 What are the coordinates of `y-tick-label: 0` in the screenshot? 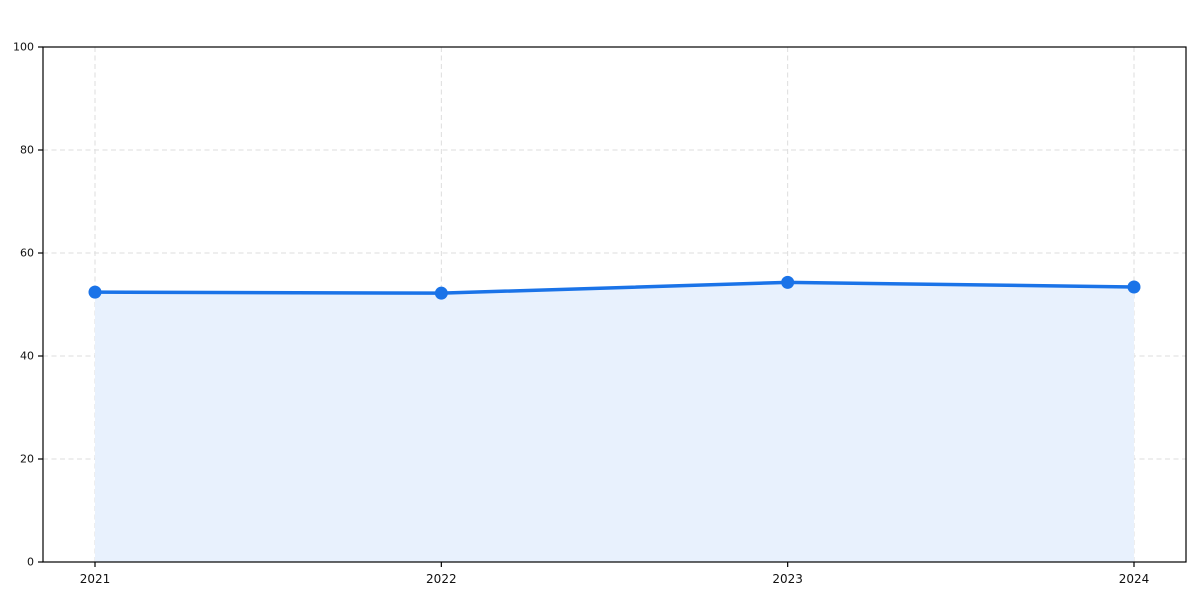 It's located at (30, 562).